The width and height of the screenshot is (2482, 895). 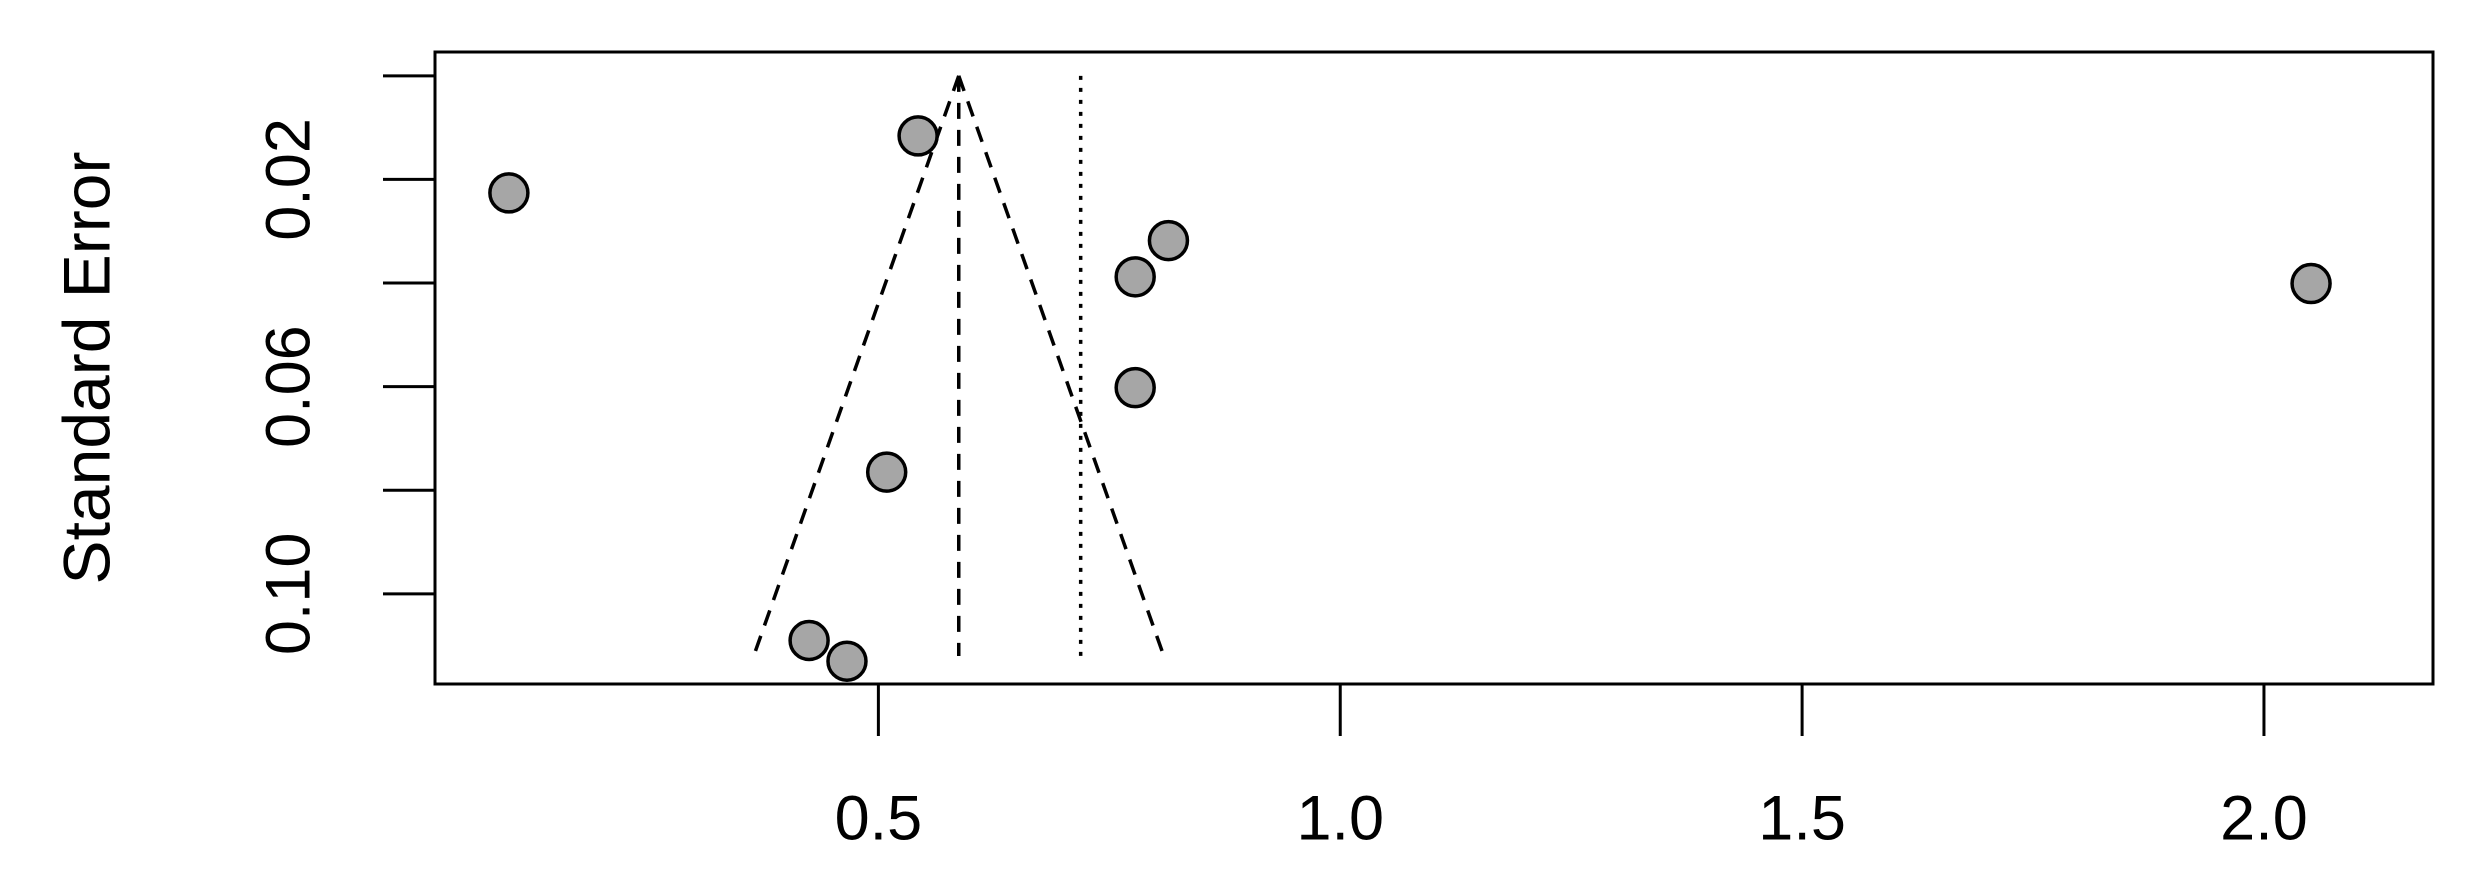 I want to click on x-tick-label: 0.5, so click(x=879, y=819).